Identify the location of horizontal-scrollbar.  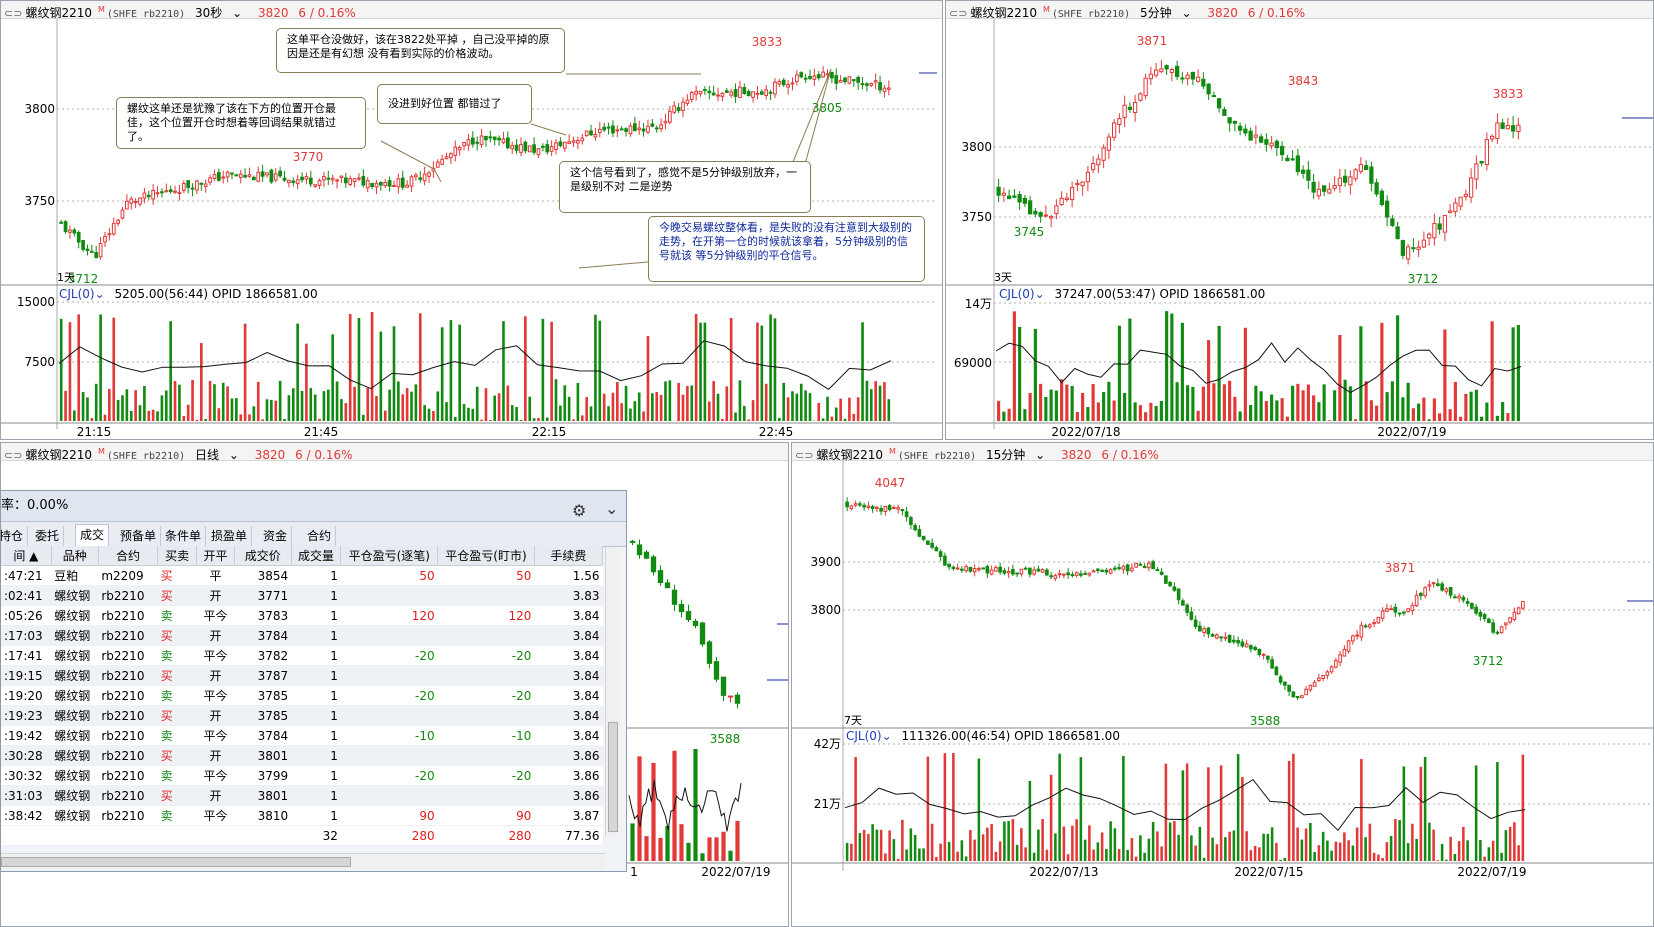
(303, 861).